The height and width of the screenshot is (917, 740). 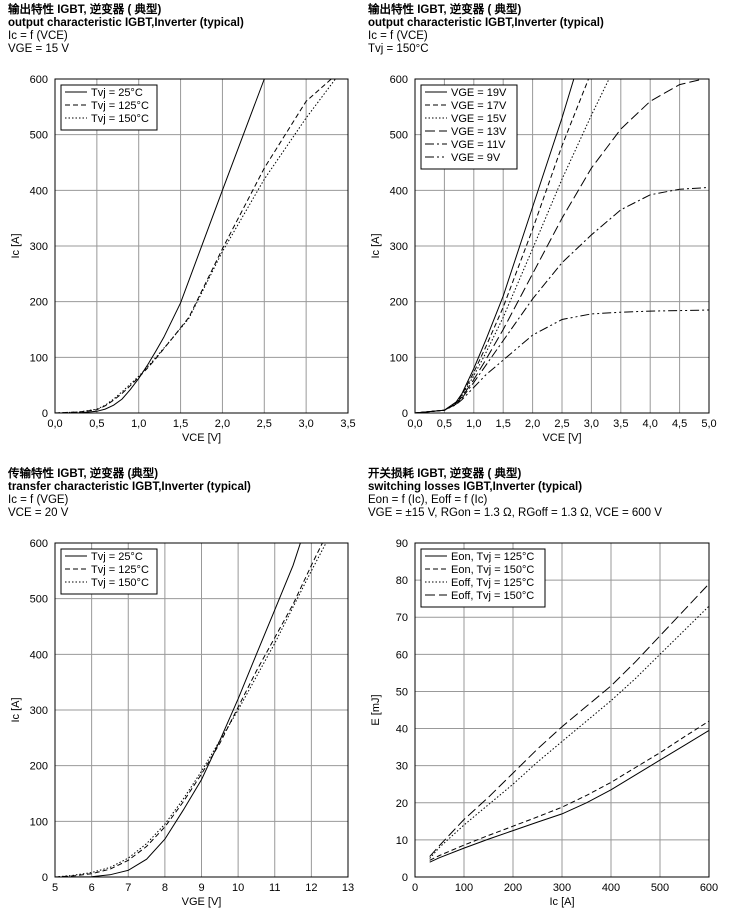 I want to click on x-tick-label: 0, so click(x=415, y=888).